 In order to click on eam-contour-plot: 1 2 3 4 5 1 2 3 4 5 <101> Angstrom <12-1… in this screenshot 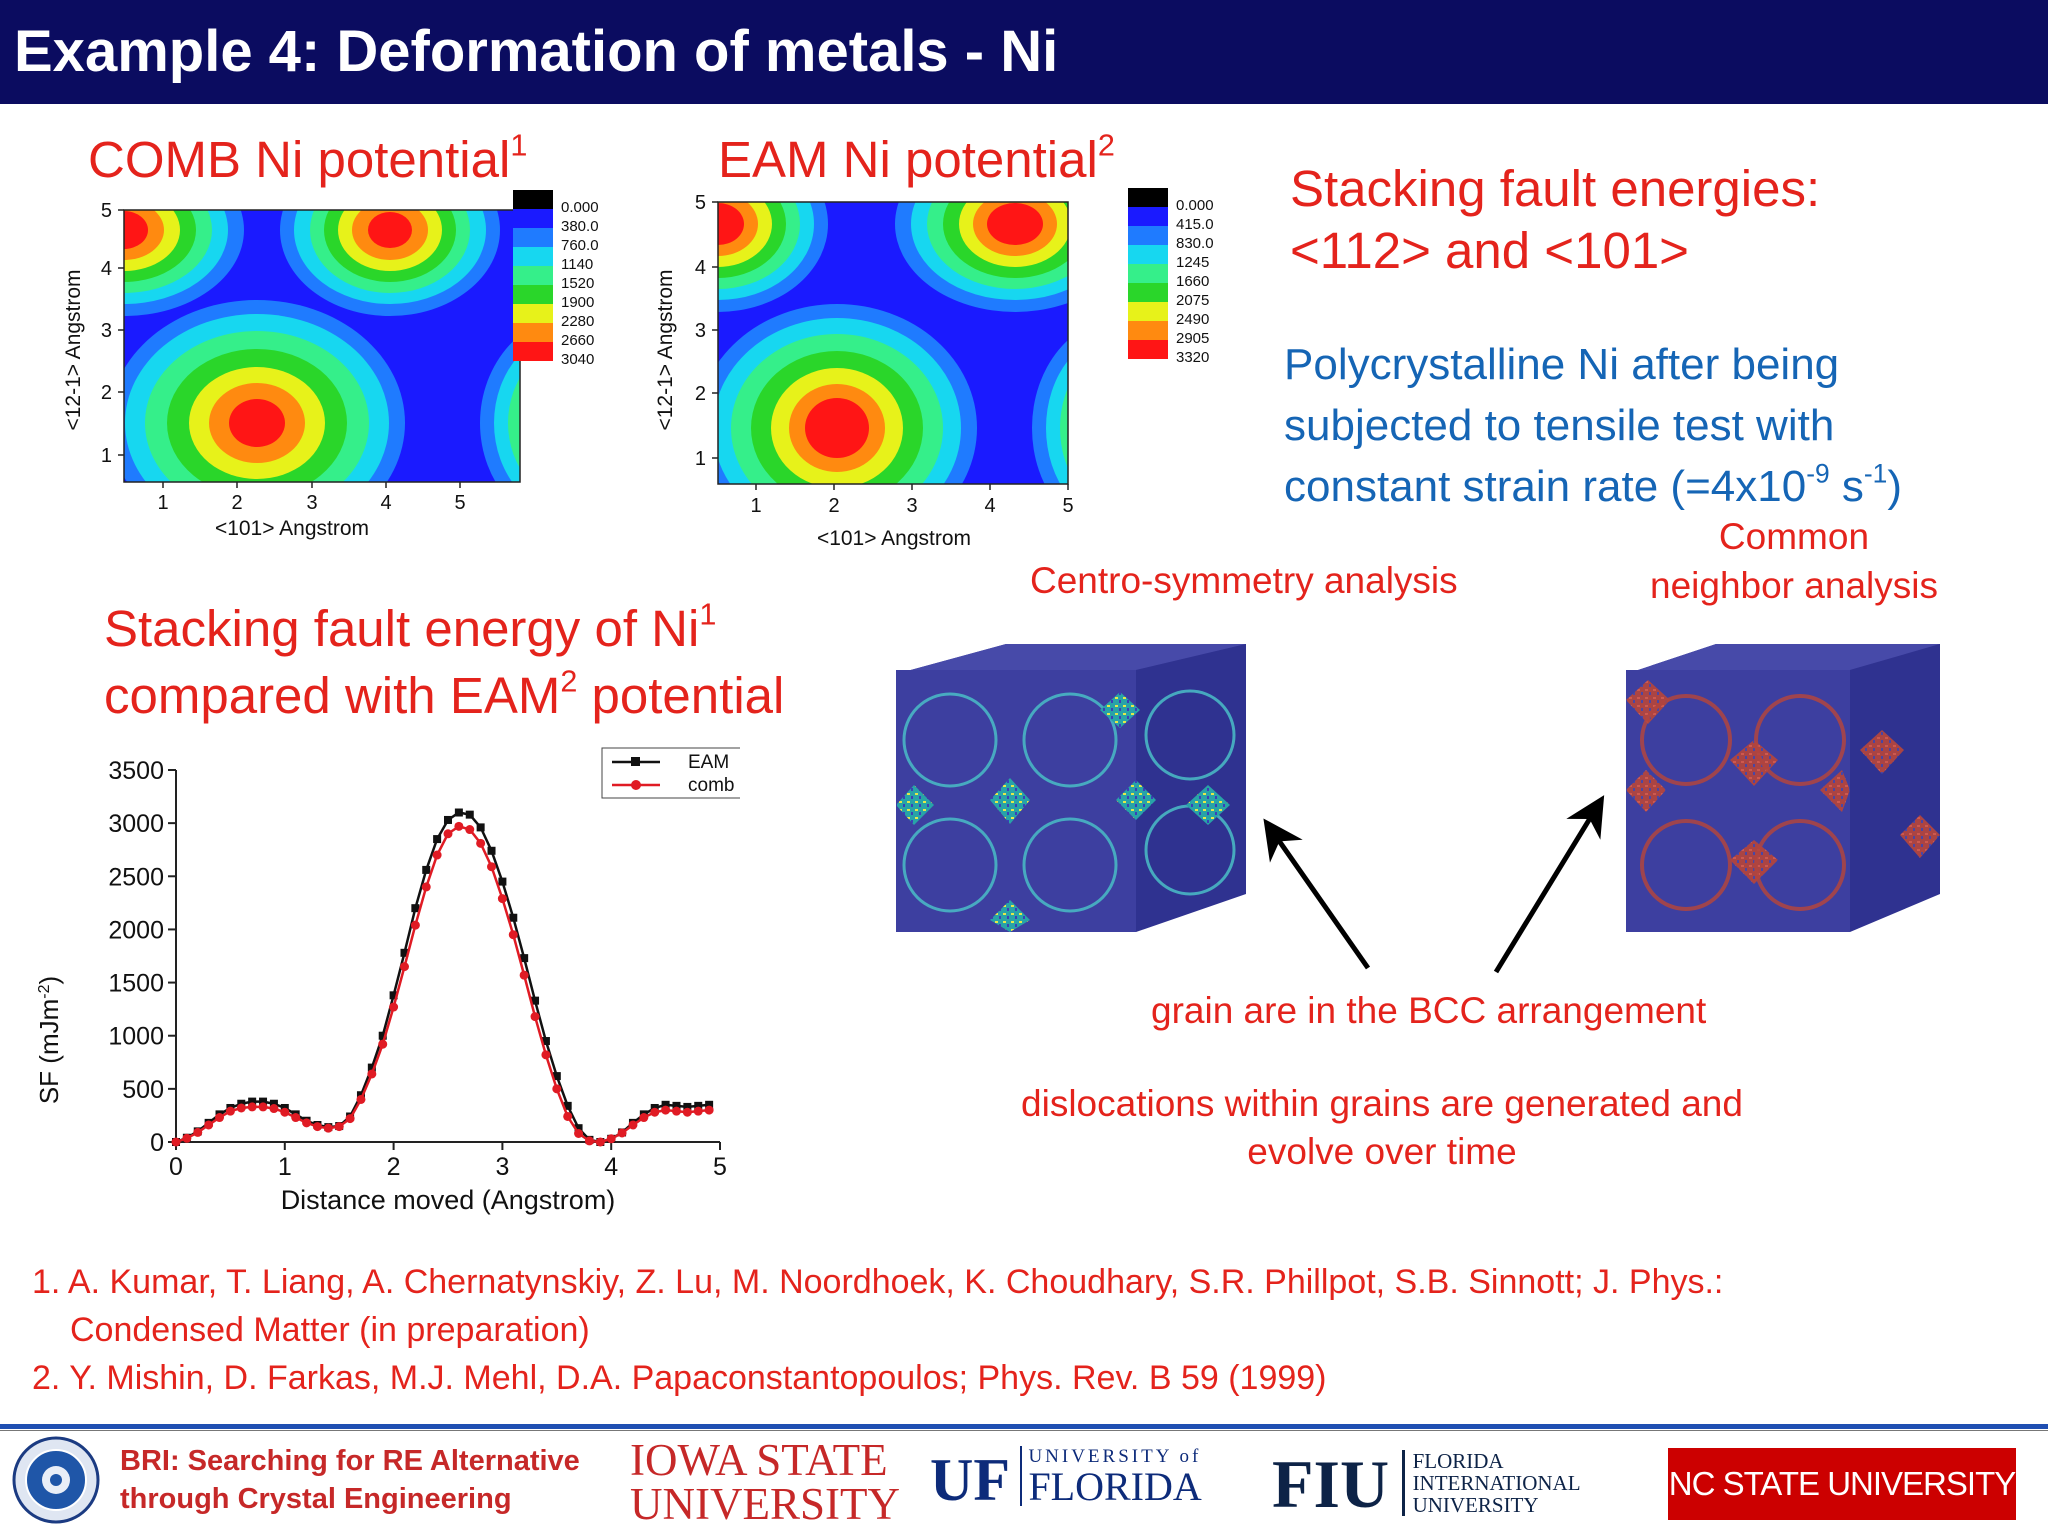, I will do `click(864, 371)`.